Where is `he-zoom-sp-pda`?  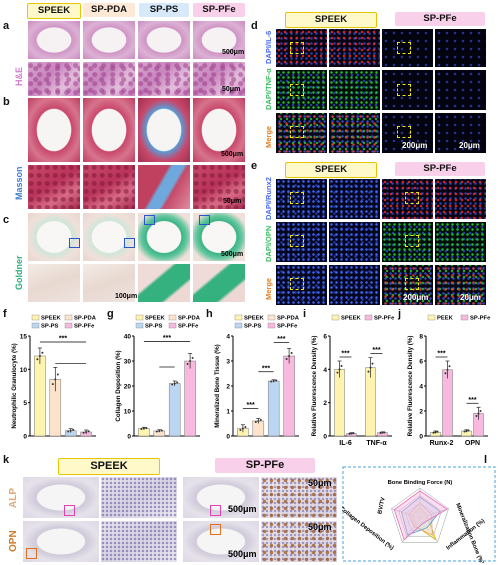
he-zoom-sp-pda is located at coordinates (109, 79).